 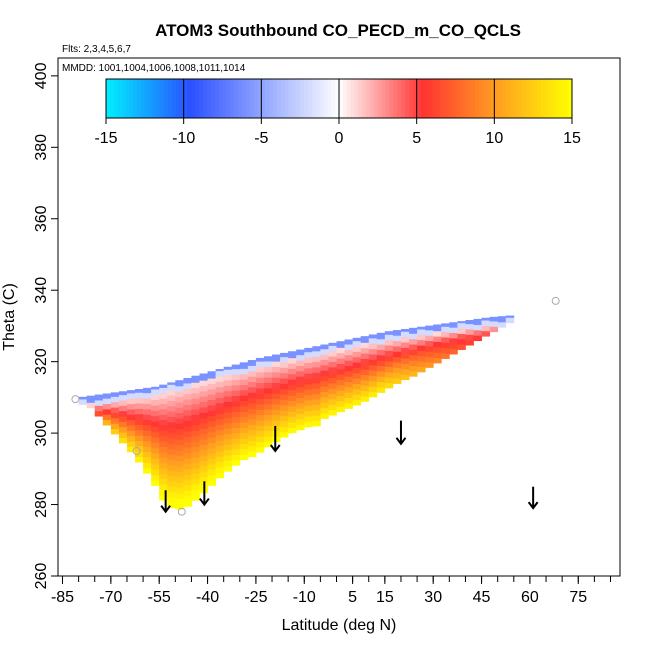 I want to click on circle-marker, so click(x=181, y=511).